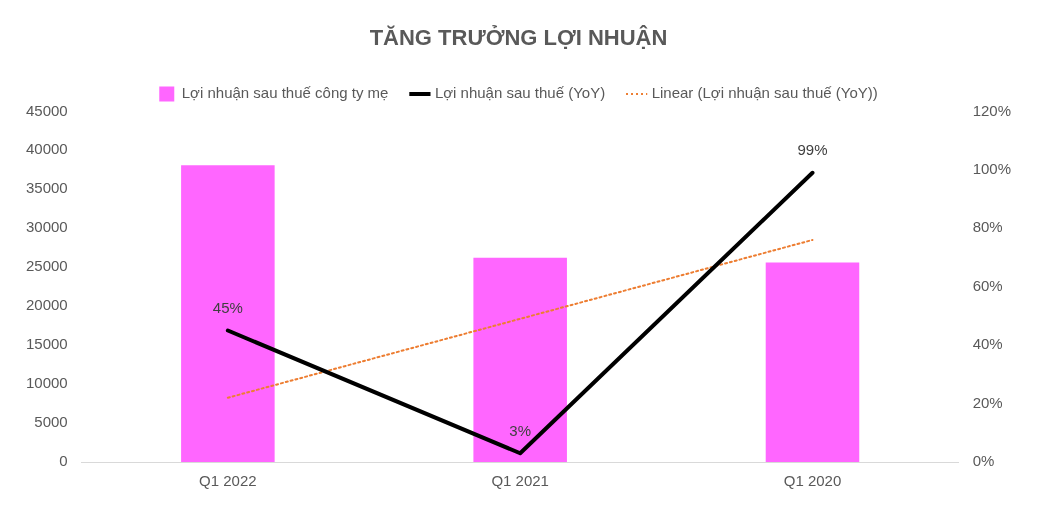  Describe the element at coordinates (46, 266) in the screenshot. I see `y-tick-label: 25000` at that location.